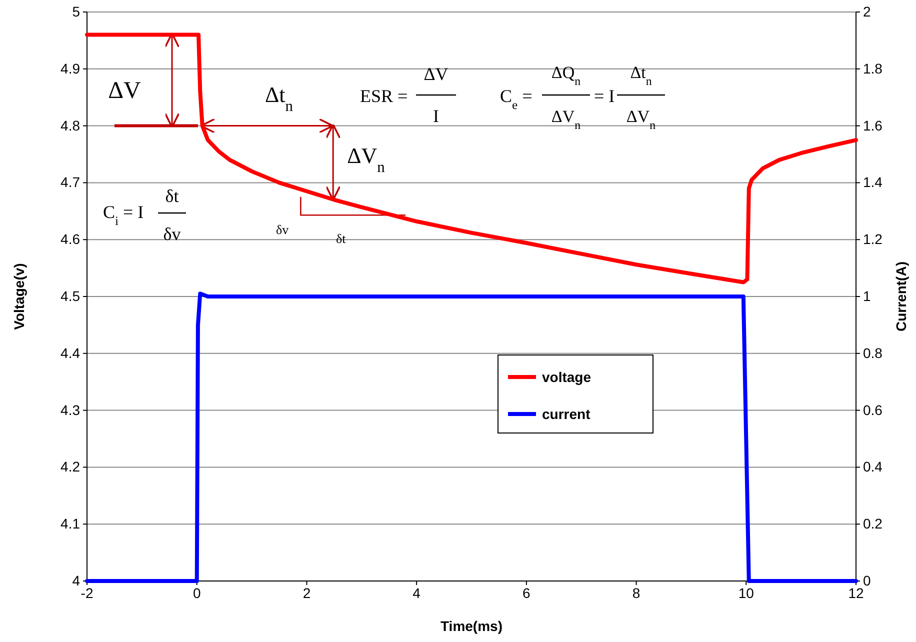 The height and width of the screenshot is (642, 916). What do you see at coordinates (306, 592) in the screenshot?
I see `x-tick-label: 2` at bounding box center [306, 592].